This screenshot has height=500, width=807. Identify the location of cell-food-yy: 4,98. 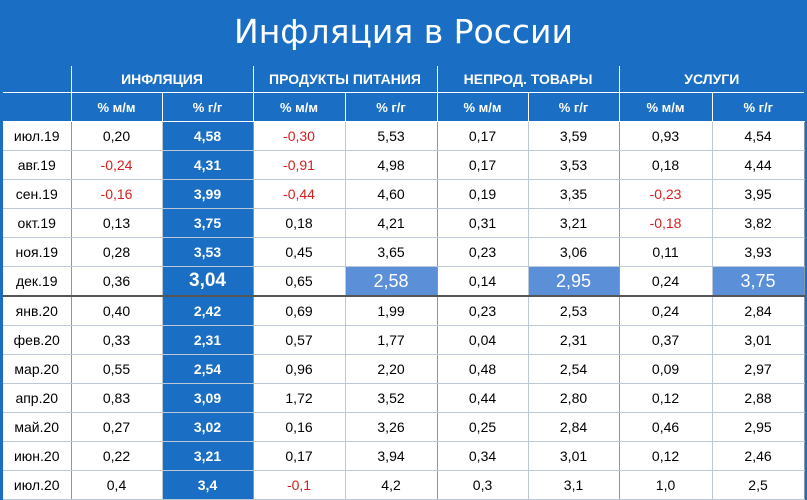
(391, 165).